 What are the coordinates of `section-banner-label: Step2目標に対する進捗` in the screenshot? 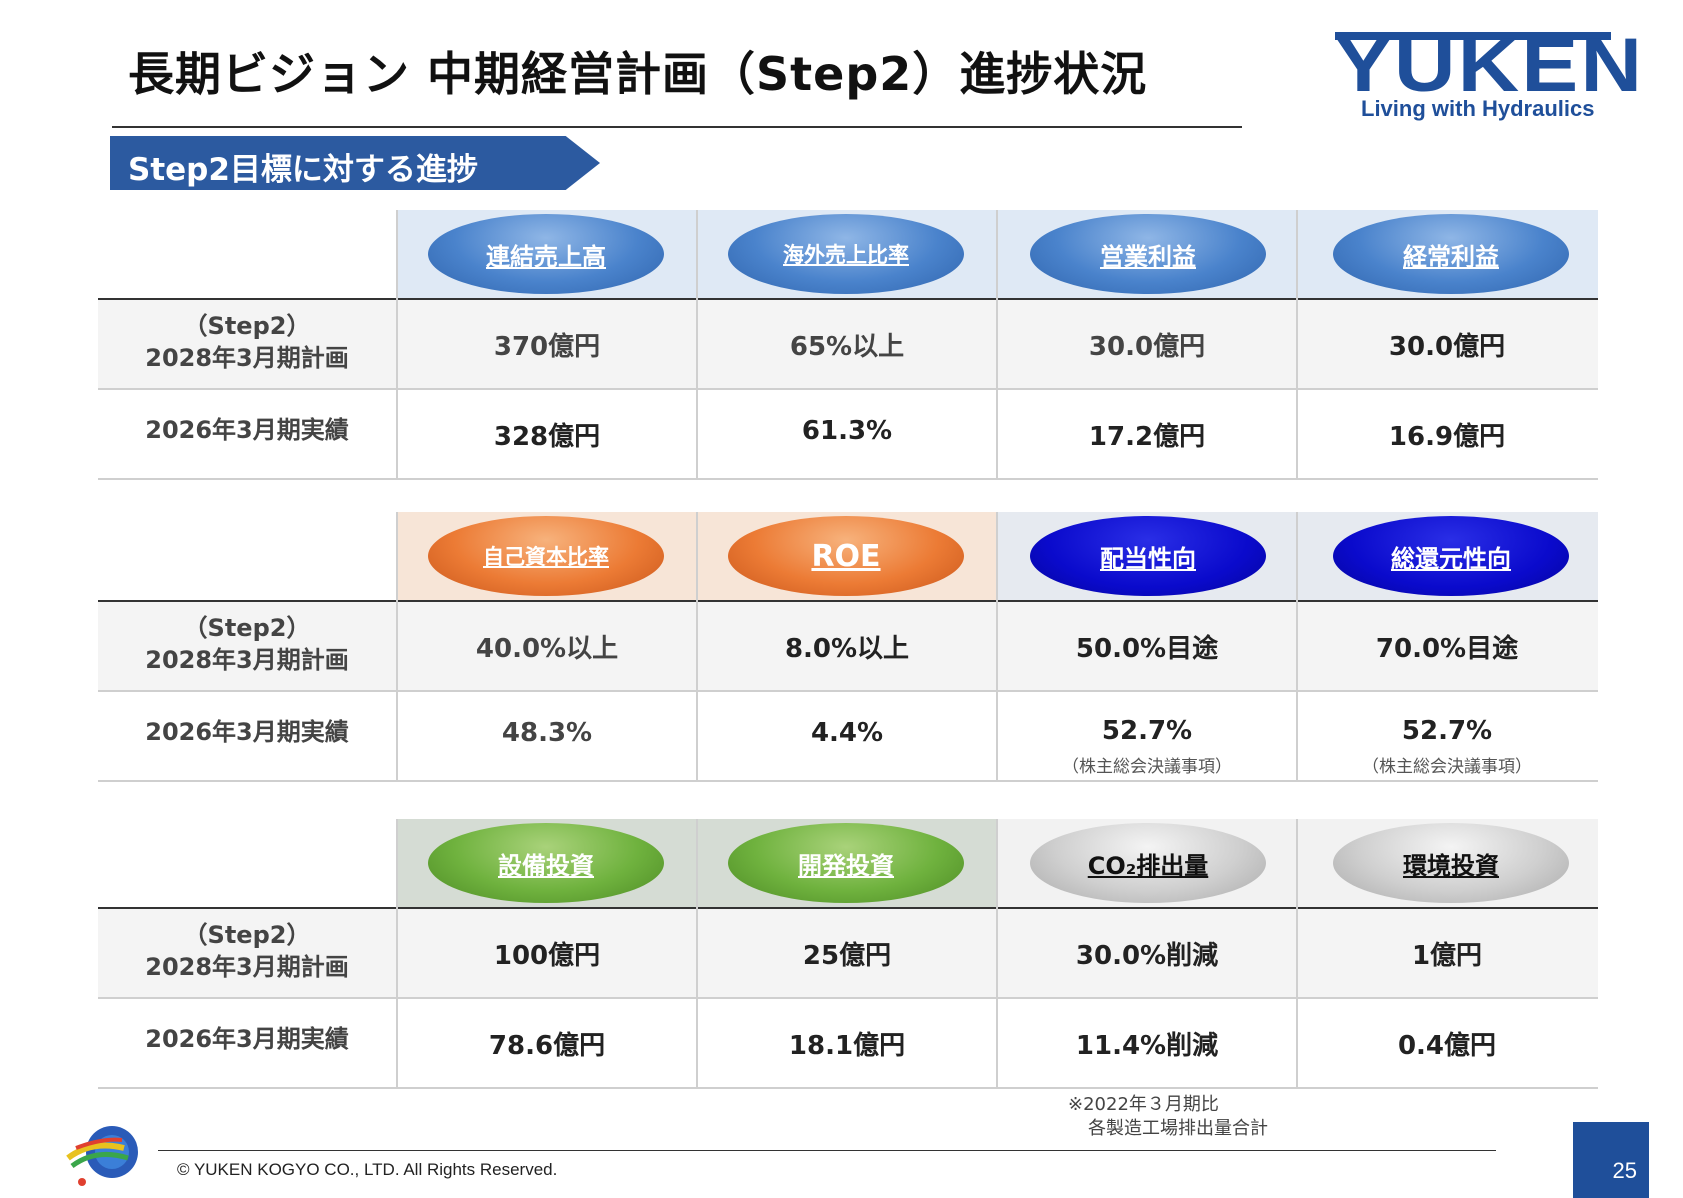 It's located at (303, 170).